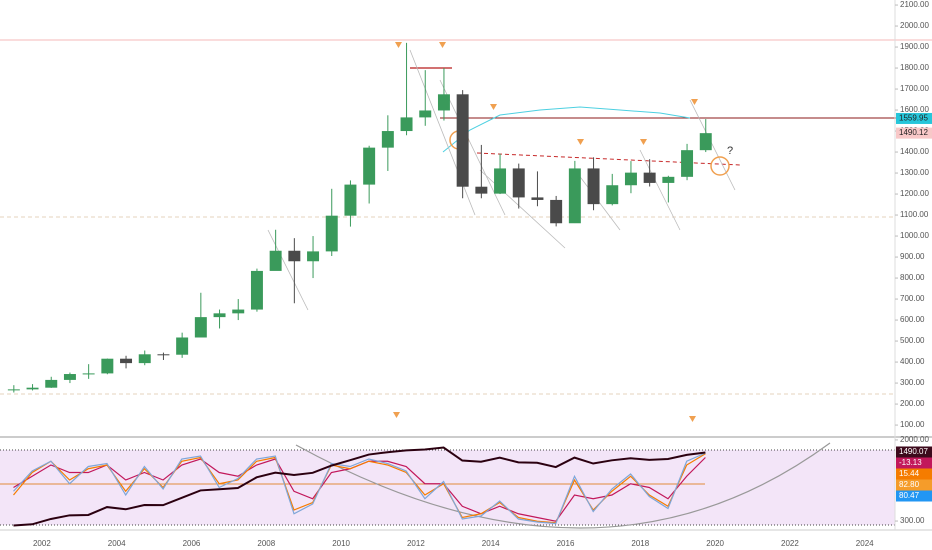 Image resolution: width=932 pixels, height=550 pixels. What do you see at coordinates (914, 172) in the screenshot?
I see `y-tick-label: 1300.00` at bounding box center [914, 172].